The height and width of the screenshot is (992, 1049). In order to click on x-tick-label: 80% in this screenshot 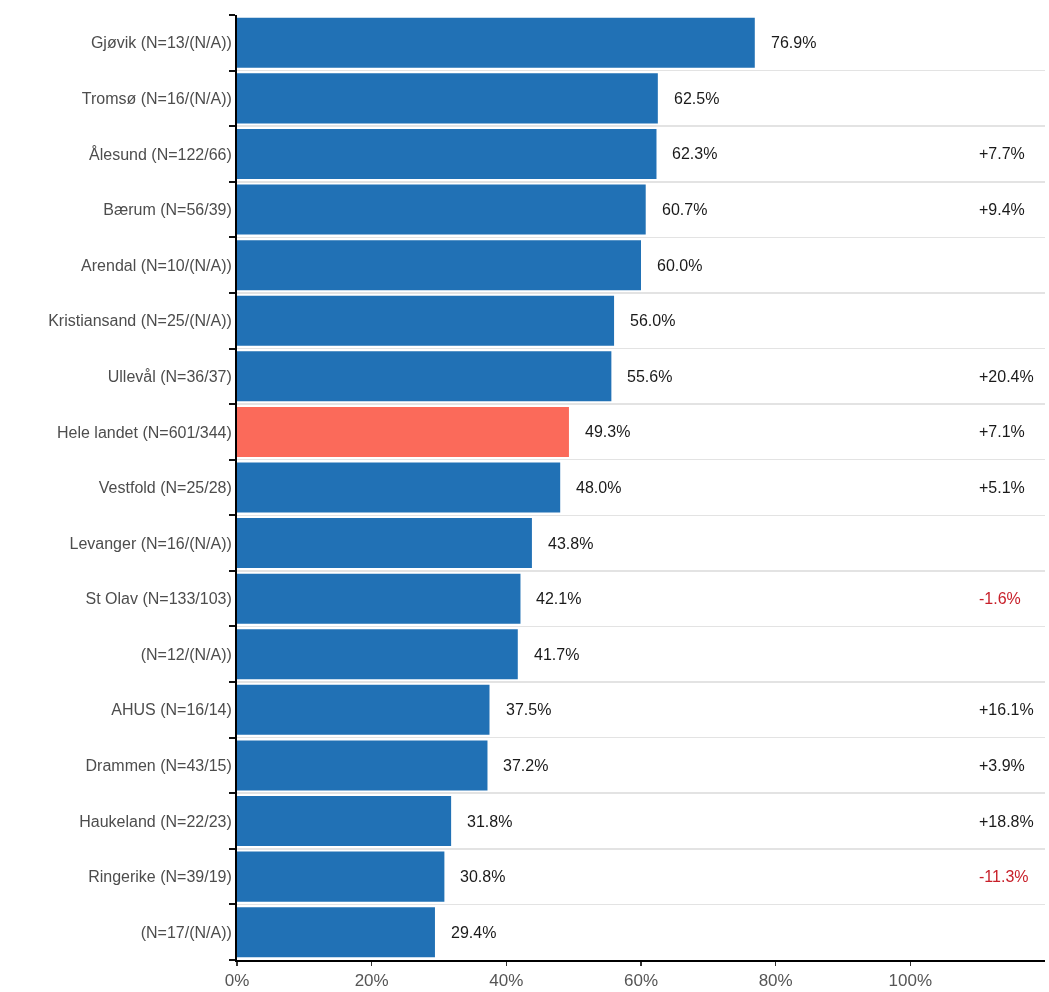, I will do `click(775, 981)`.